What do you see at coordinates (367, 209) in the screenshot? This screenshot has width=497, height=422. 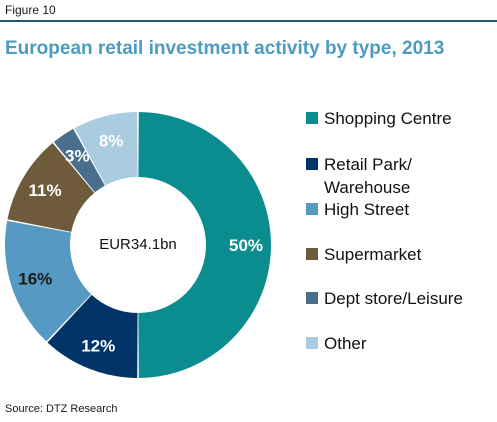 I see `legend-label: High Street` at bounding box center [367, 209].